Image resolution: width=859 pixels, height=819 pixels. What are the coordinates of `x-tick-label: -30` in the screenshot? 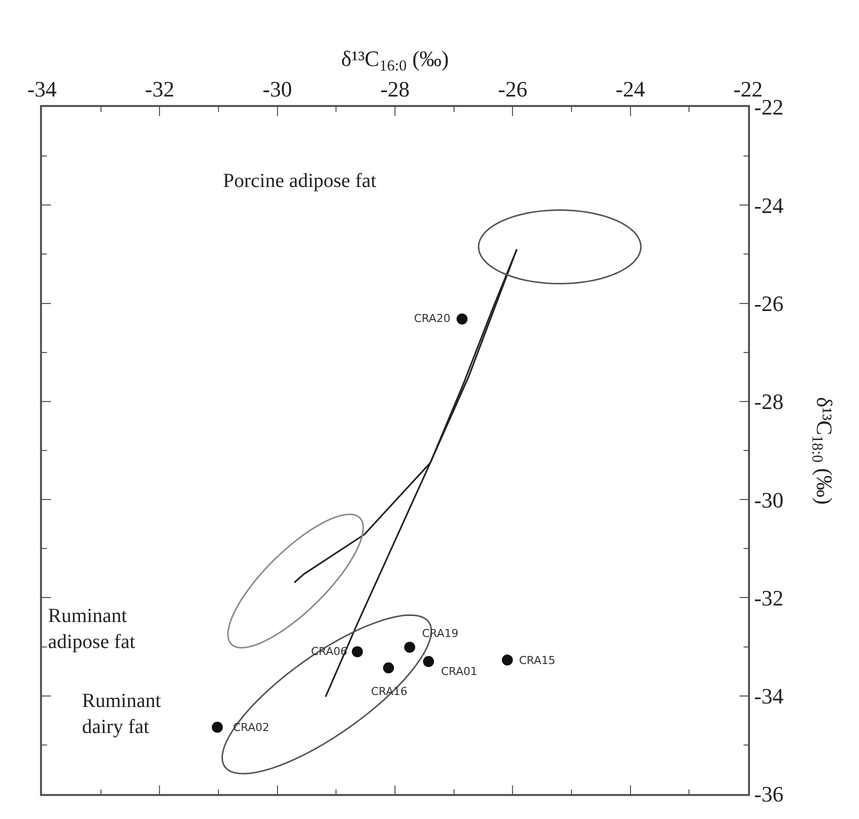 It's located at (277, 89).